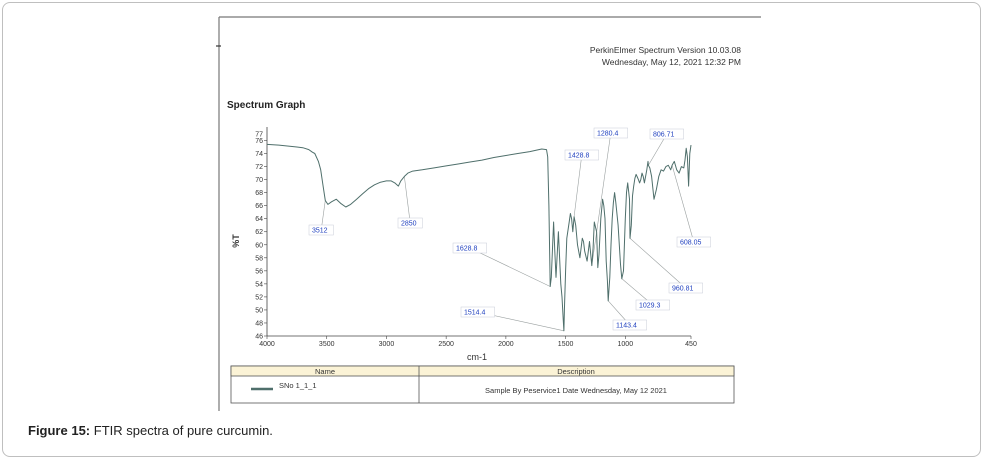 This screenshot has width=985, height=462. What do you see at coordinates (259, 232) in the screenshot?
I see `y-tick-label: 62` at bounding box center [259, 232].